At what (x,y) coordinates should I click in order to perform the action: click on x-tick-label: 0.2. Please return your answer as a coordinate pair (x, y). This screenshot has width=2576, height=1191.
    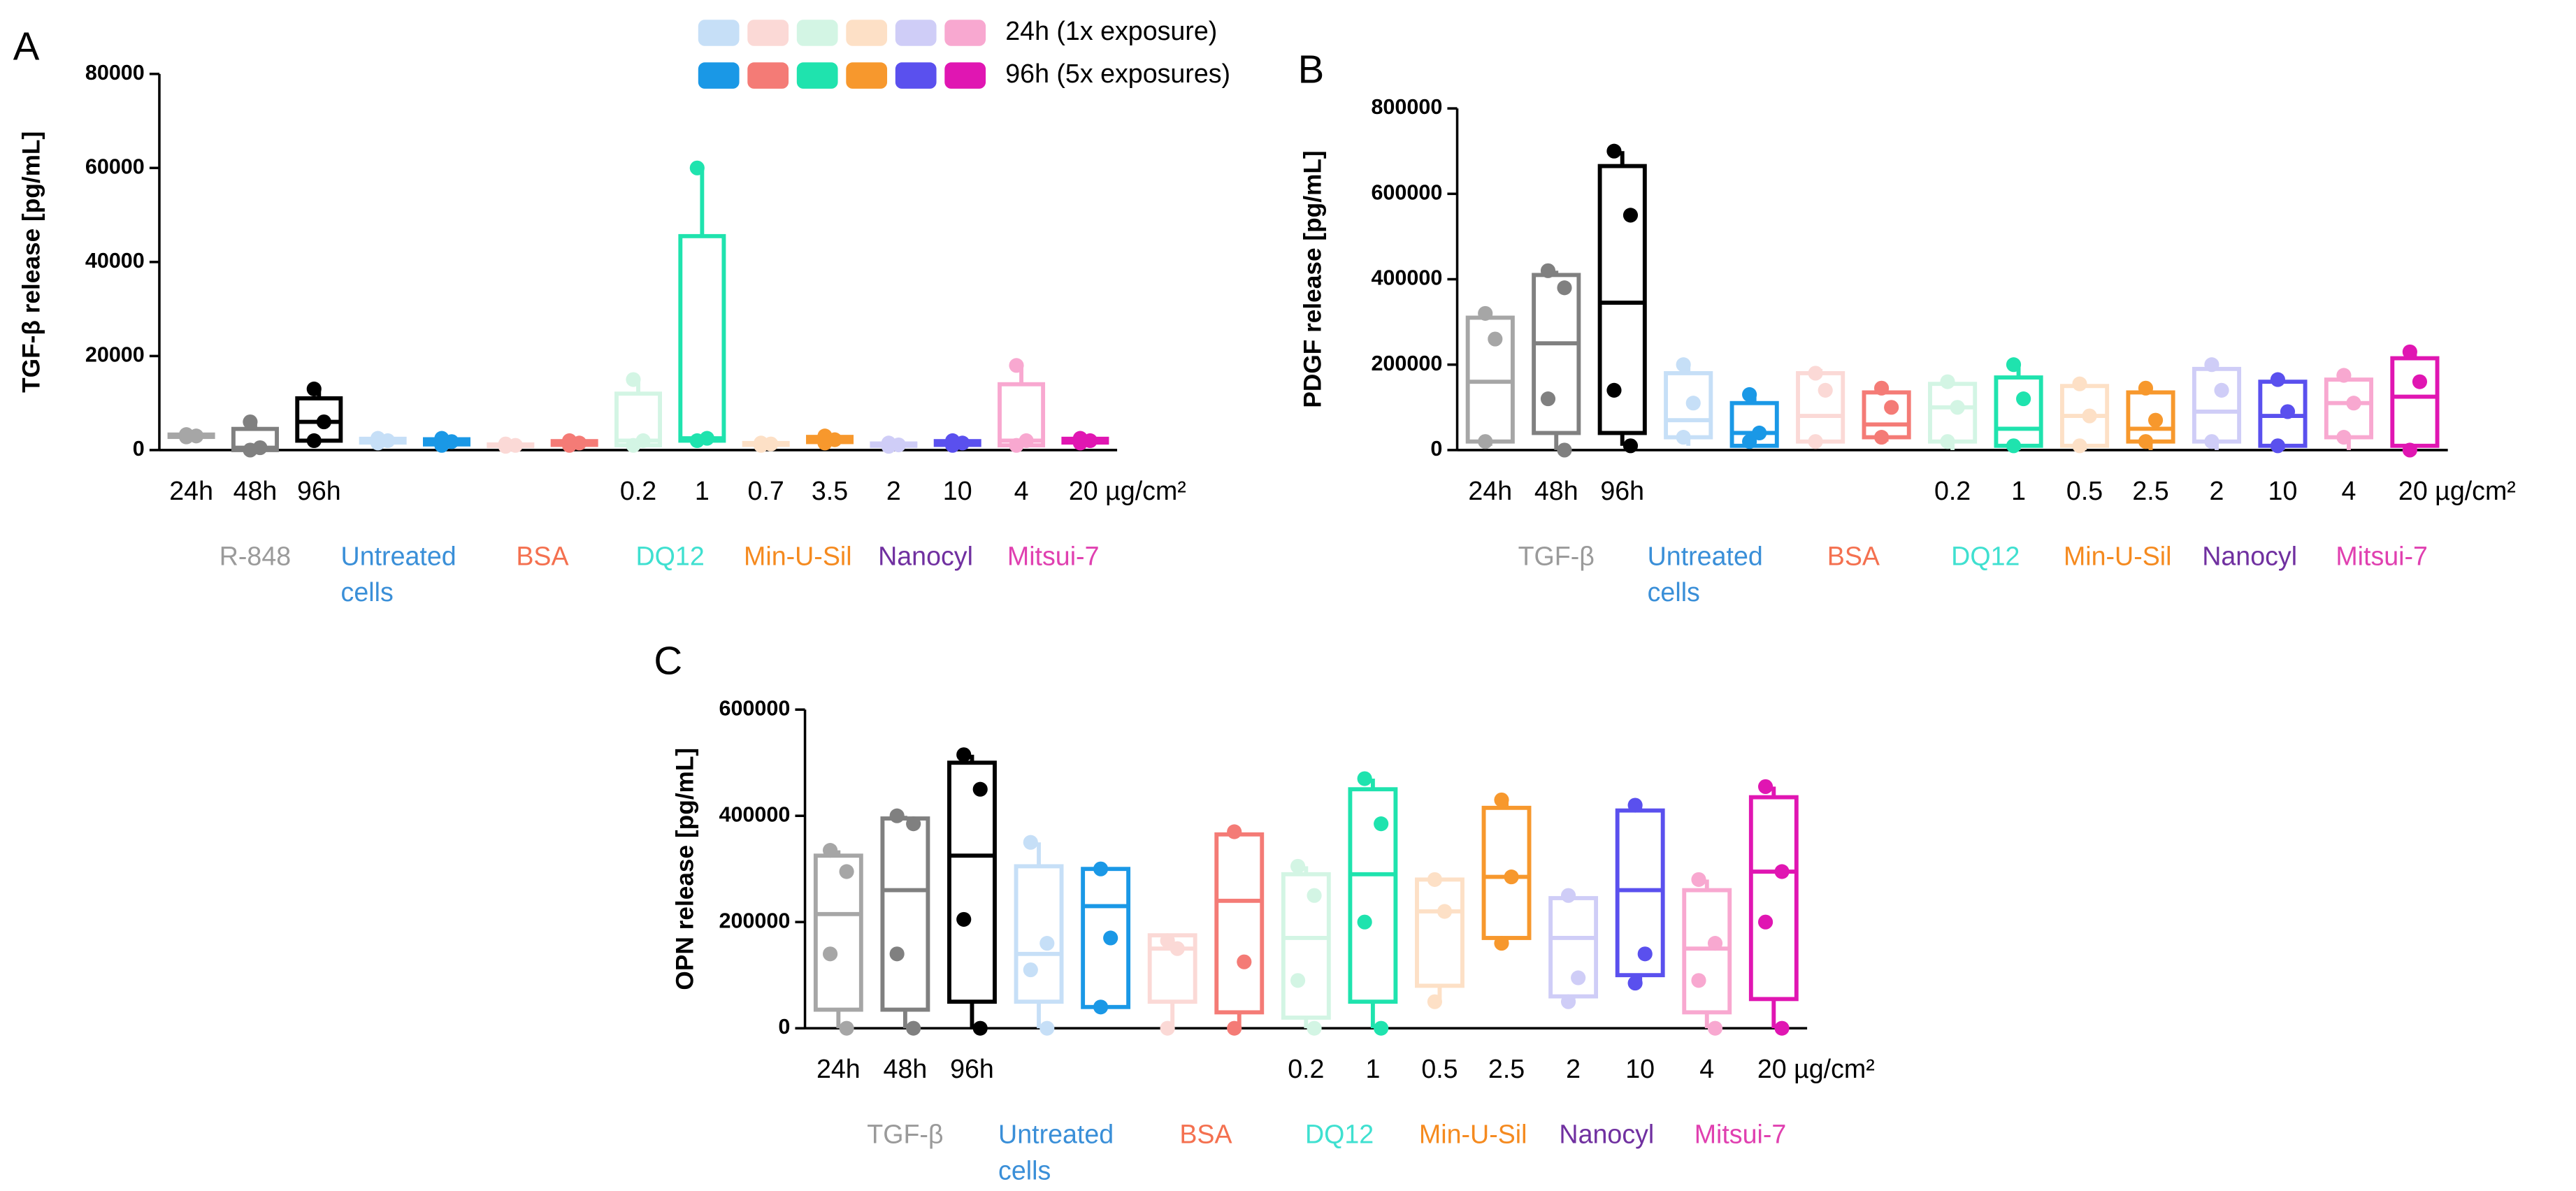
    Looking at the image, I should click on (1952, 490).